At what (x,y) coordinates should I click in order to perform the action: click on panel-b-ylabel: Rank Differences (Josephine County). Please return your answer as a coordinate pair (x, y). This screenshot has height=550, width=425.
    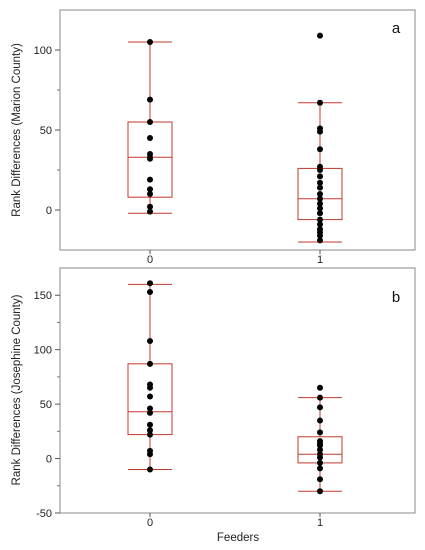
    Looking at the image, I should click on (17, 389).